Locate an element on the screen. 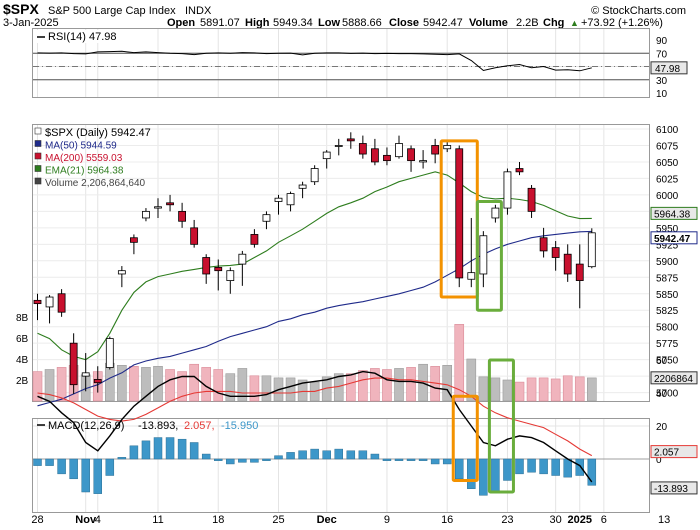 The image size is (700, 530). orange-box-macd is located at coordinates (465, 438).